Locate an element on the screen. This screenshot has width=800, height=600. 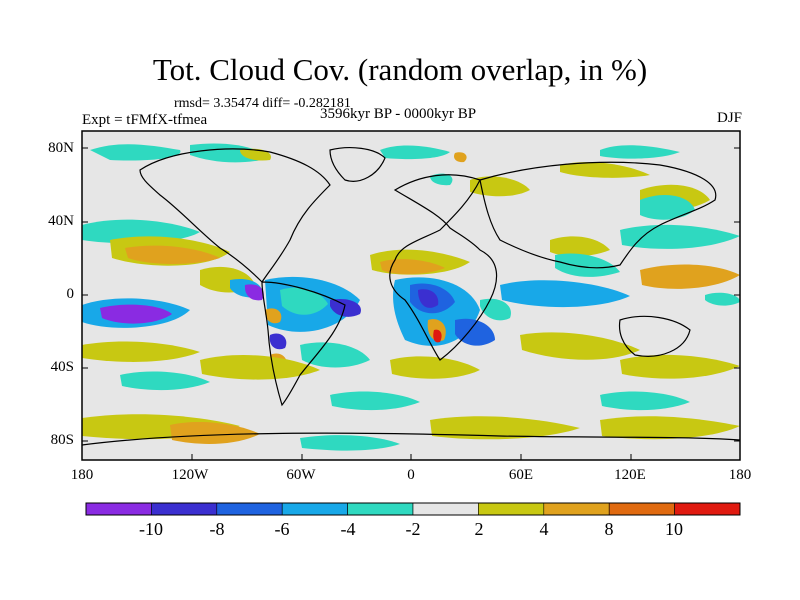
period-label: 3596kyr BP - 0000kyr BP is located at coordinates (398, 114).